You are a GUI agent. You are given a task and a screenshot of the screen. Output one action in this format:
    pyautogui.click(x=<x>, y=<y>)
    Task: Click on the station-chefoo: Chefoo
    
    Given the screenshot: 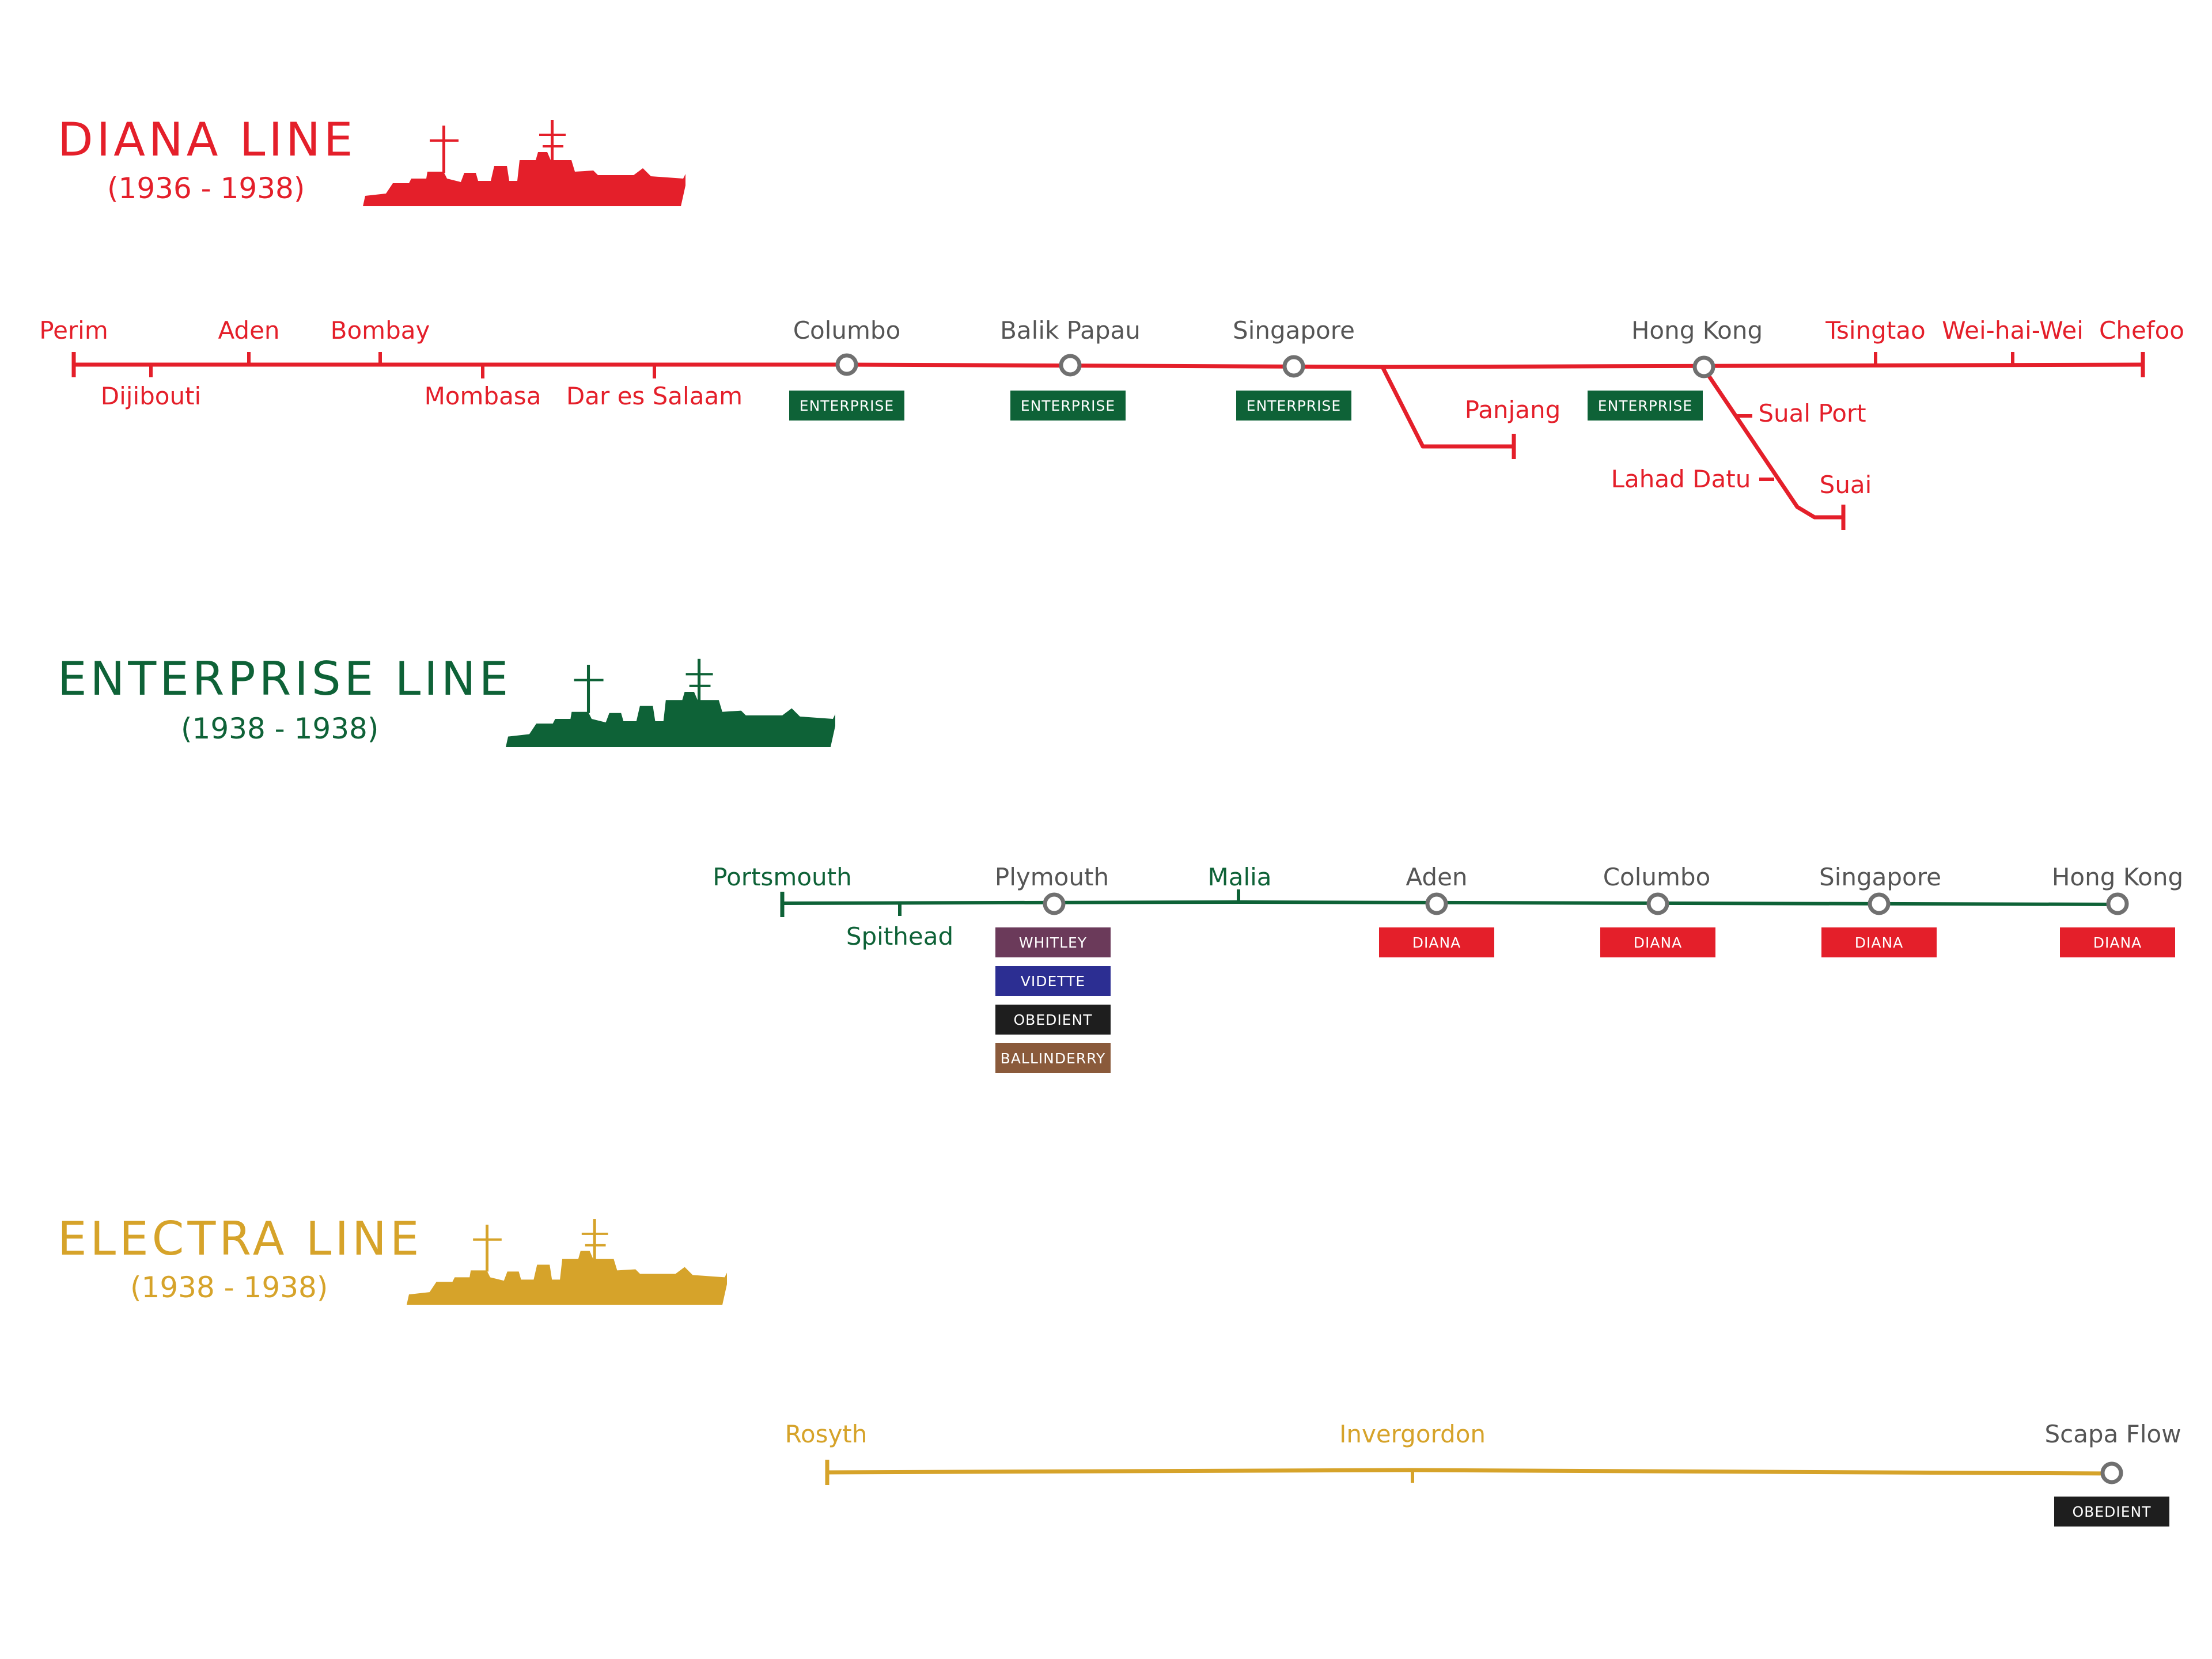 What is the action you would take?
    pyautogui.click(x=2141, y=330)
    